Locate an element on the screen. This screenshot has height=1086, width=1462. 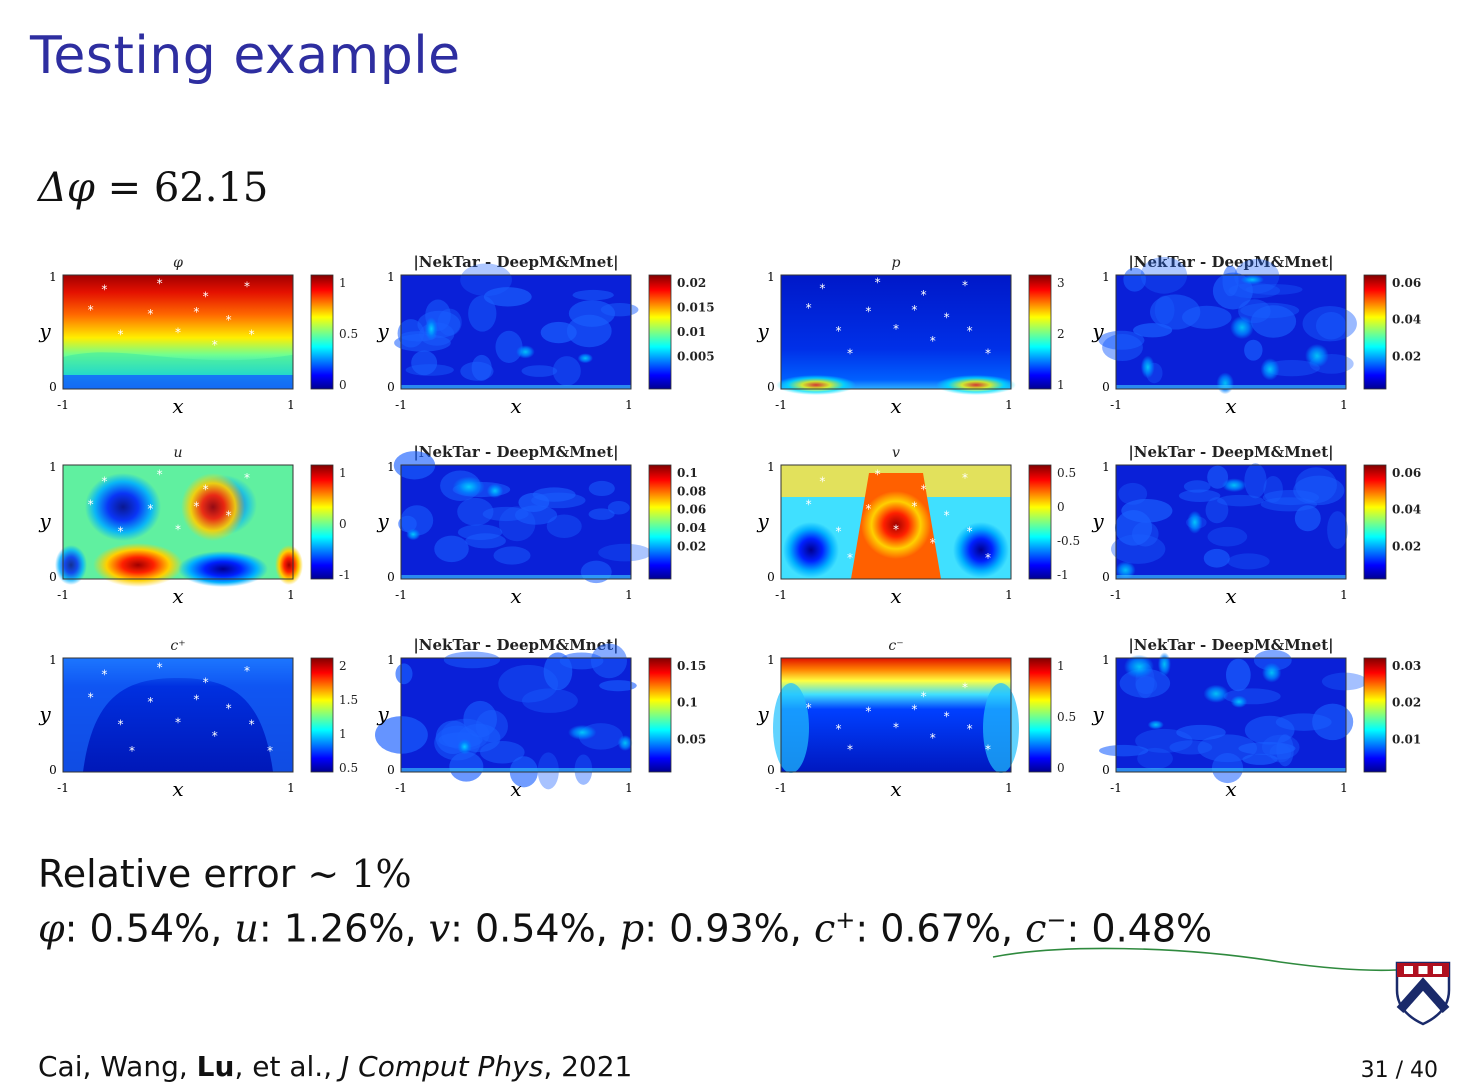
error-var-sup: + is located at coordinates (845, 920).